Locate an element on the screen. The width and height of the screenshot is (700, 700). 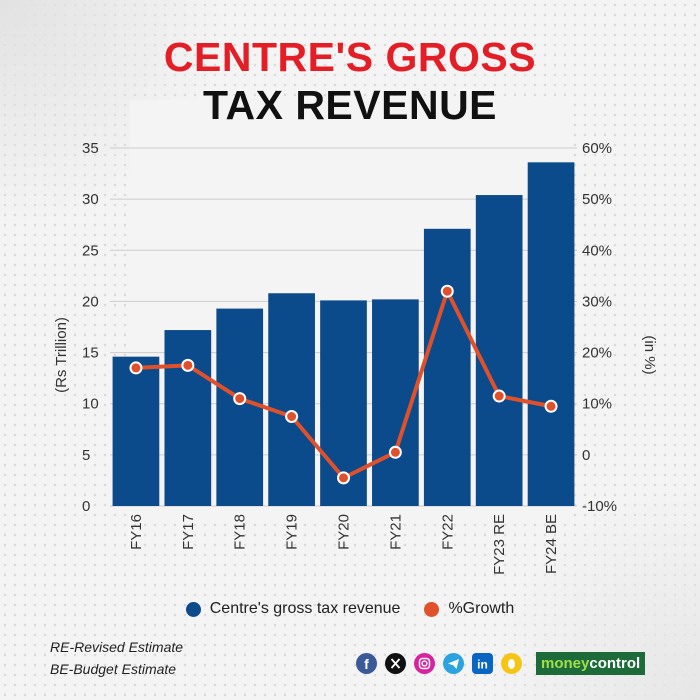
svg-text: in is located at coordinates (482, 665).